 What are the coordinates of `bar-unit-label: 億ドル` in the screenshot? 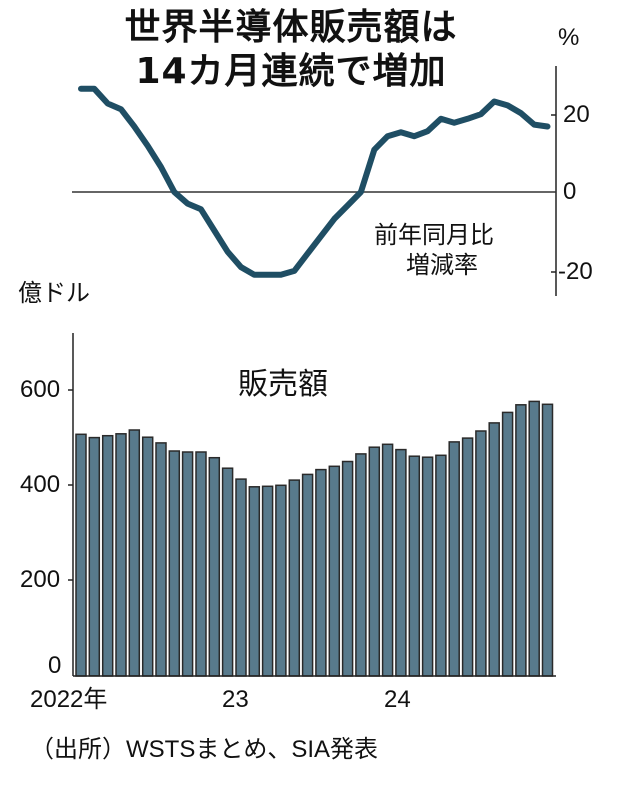 It's located at (54, 293).